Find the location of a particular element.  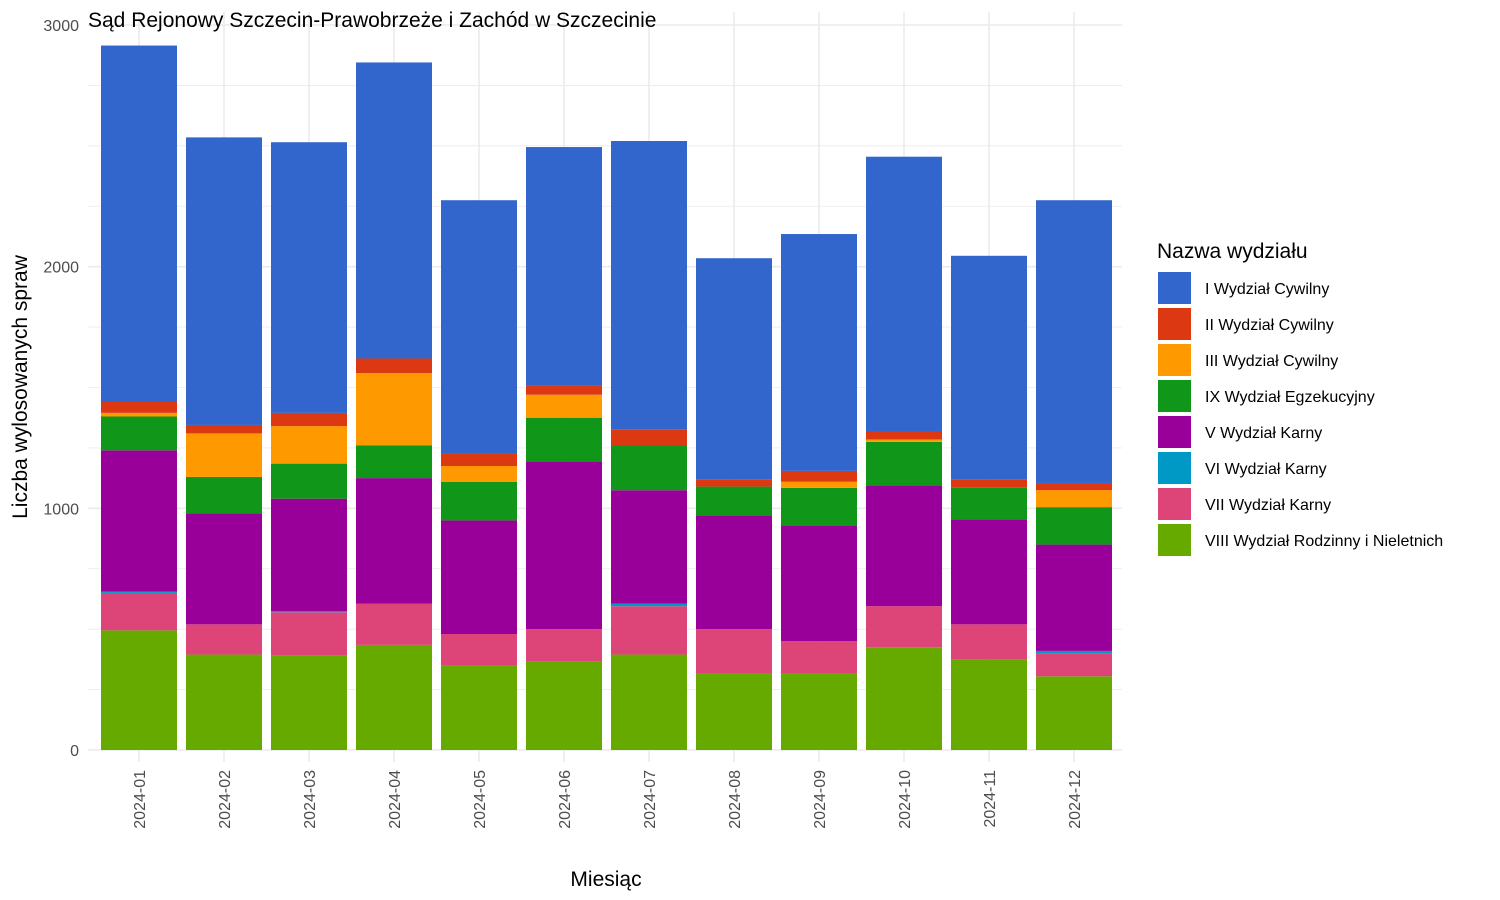

y-tick-label: 1000 is located at coordinates (61, 509).